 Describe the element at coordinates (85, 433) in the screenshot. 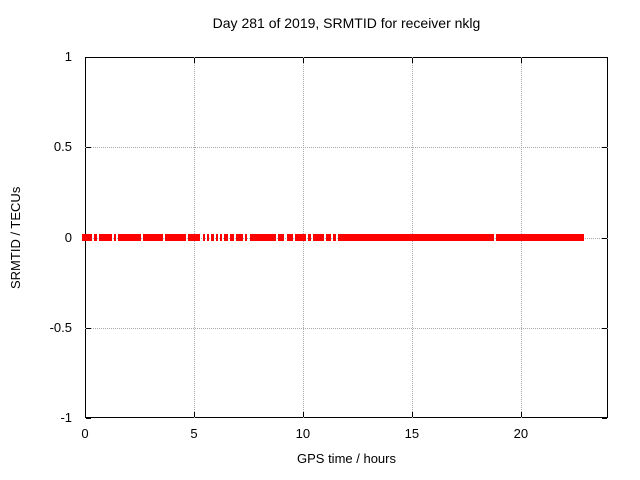

I see `x-tick-label: 0` at that location.